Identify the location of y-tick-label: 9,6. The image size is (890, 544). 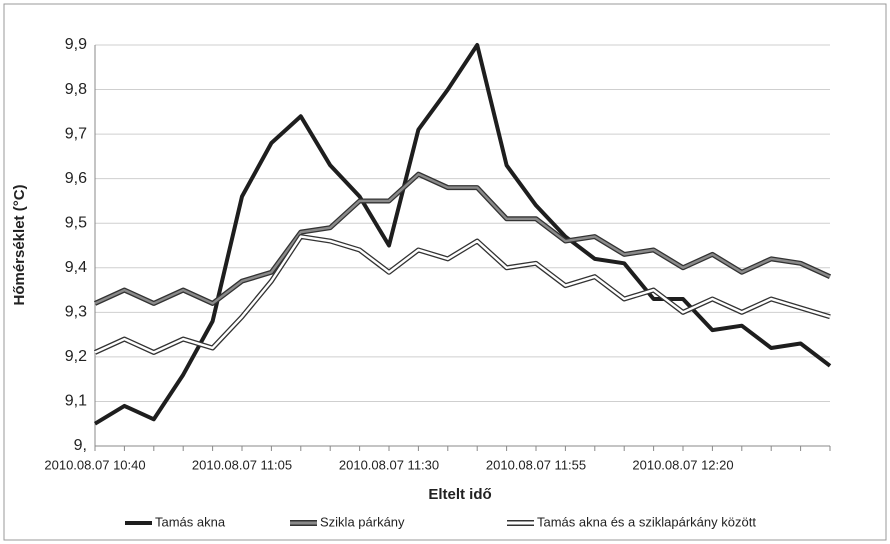
(76, 178).